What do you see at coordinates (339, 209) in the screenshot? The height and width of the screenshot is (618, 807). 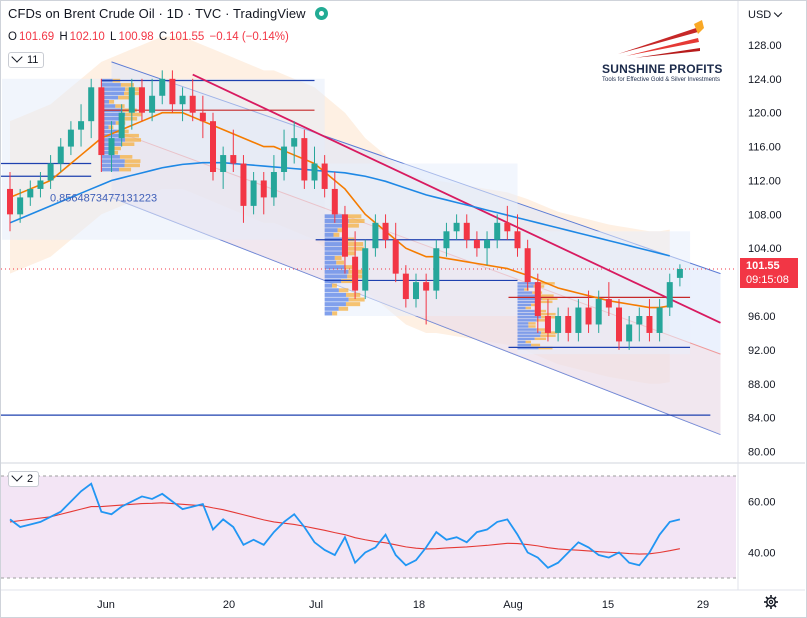 I see `long-moving-average` at bounding box center [339, 209].